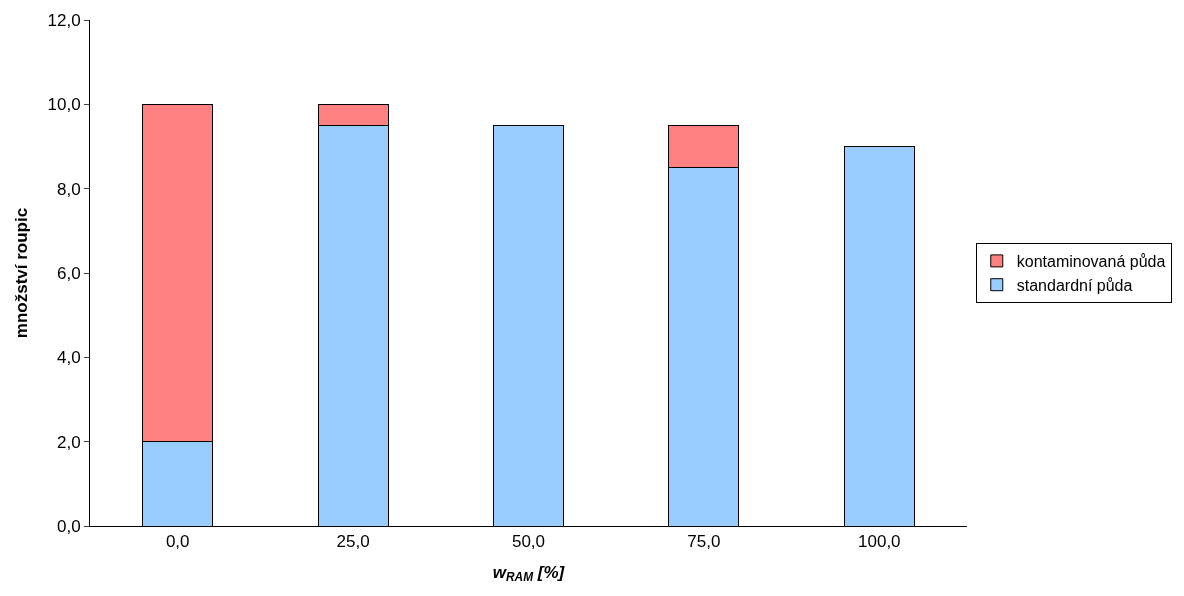  What do you see at coordinates (529, 573) in the screenshot?
I see `x-axis-title: w$_{RAM}$ [%]` at bounding box center [529, 573].